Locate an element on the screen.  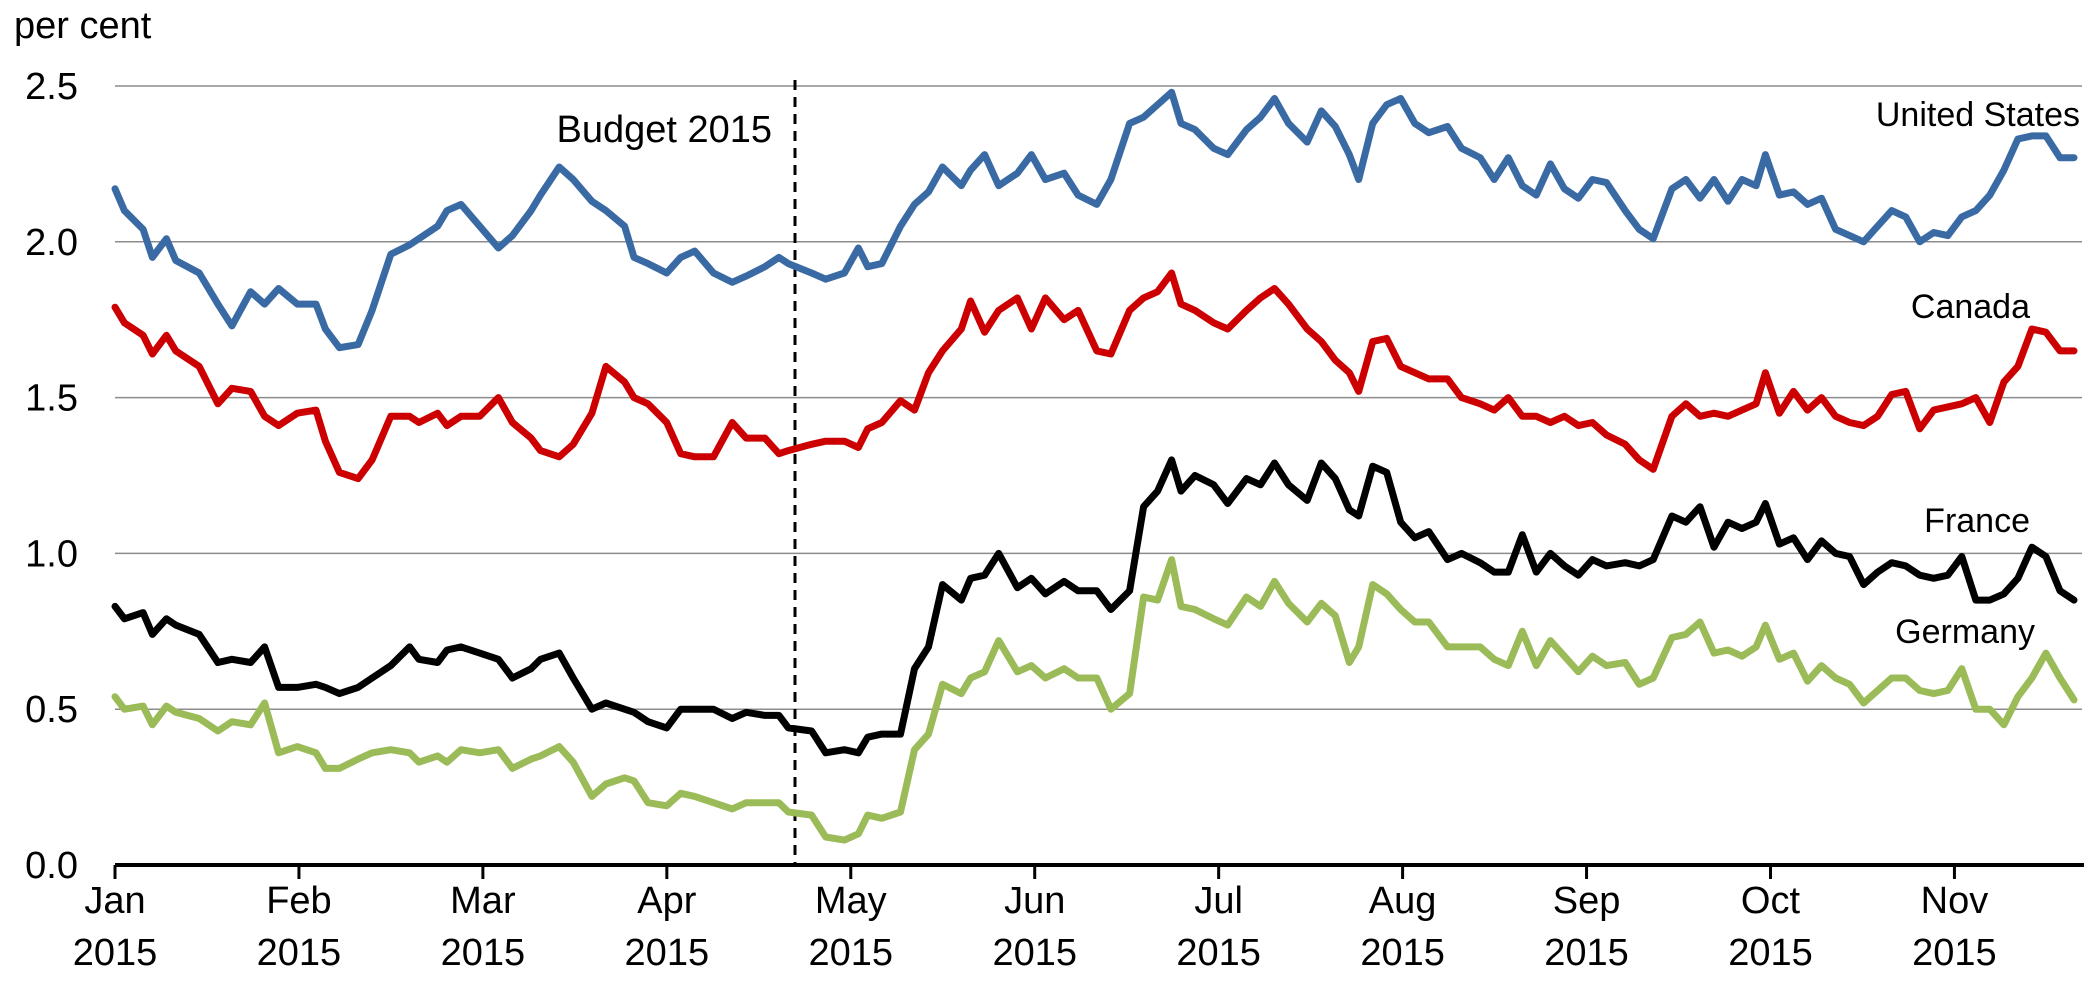
y-axis-ticks: 0.0 0.5 1.0 1.5 2.0 2.5 is located at coordinates (51, 476).